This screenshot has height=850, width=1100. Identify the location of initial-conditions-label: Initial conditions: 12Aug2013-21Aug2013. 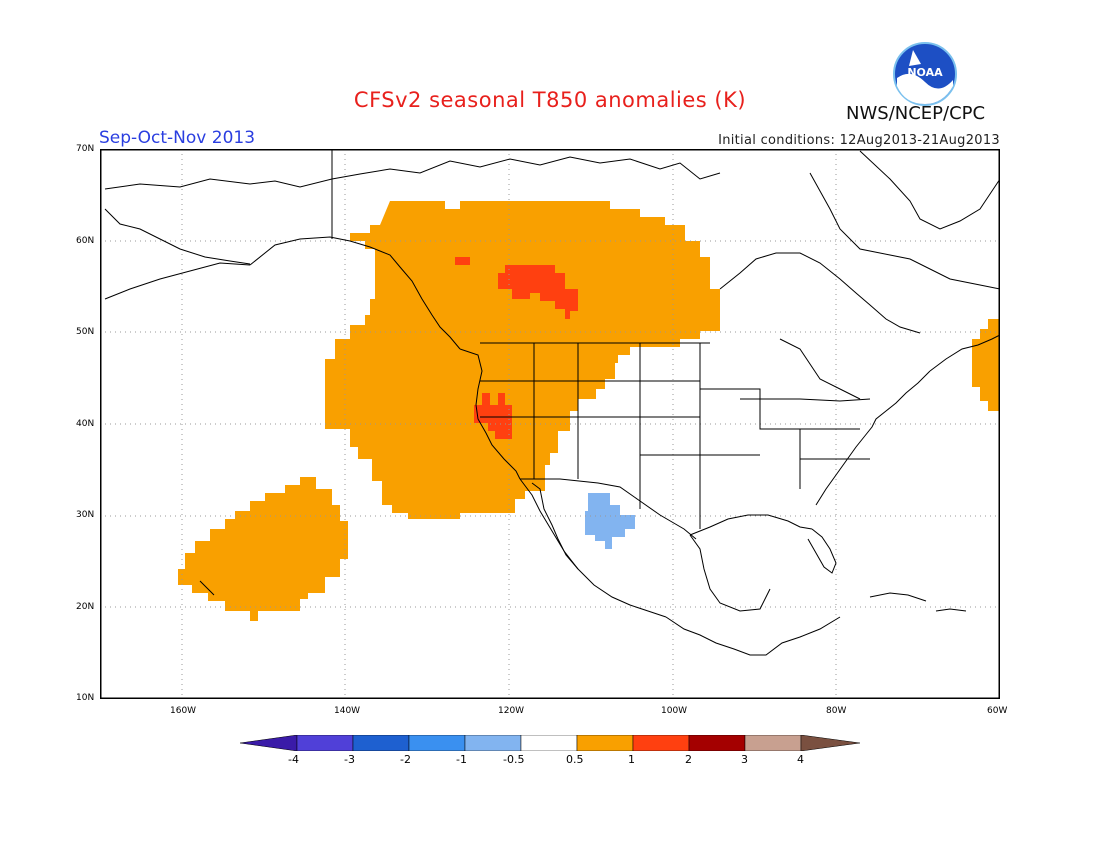
(859, 140).